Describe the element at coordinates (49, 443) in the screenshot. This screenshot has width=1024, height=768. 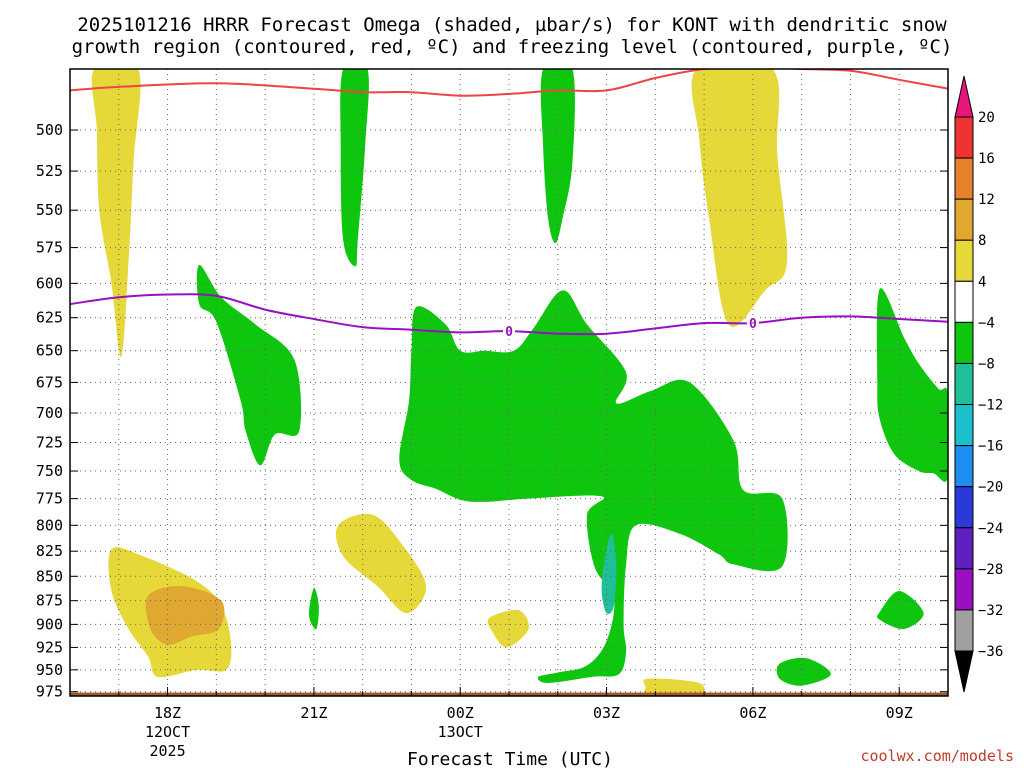
I see `y-tick-label-725: 725` at that location.